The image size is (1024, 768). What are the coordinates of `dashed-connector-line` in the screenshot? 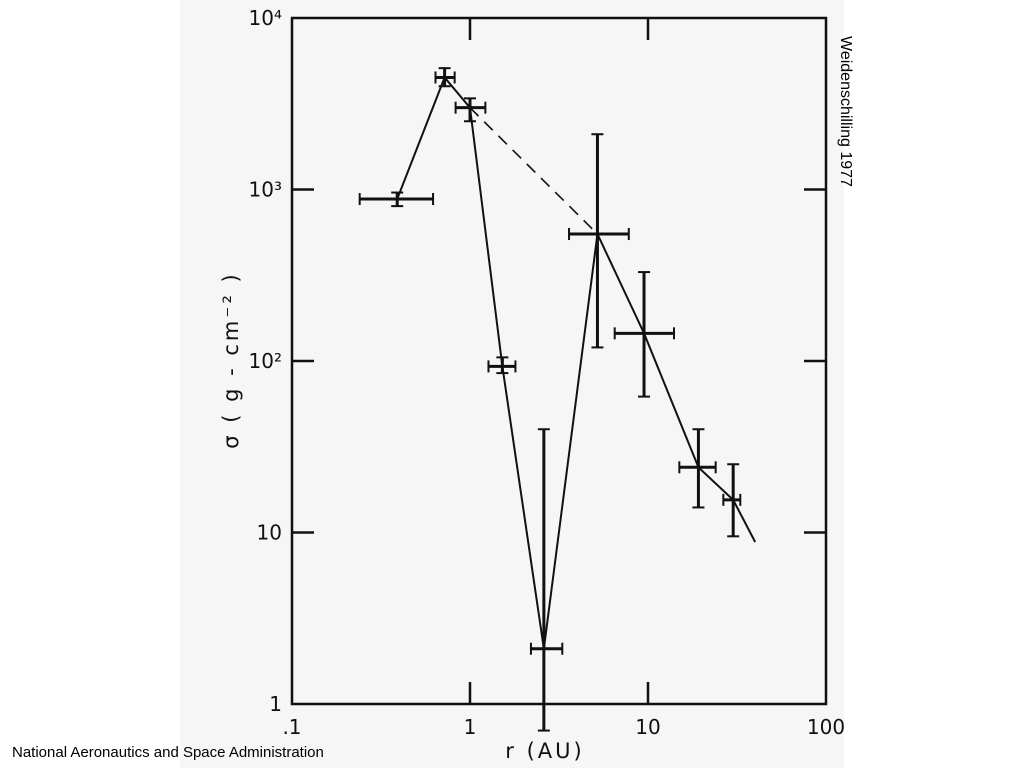 It's located at (534, 171).